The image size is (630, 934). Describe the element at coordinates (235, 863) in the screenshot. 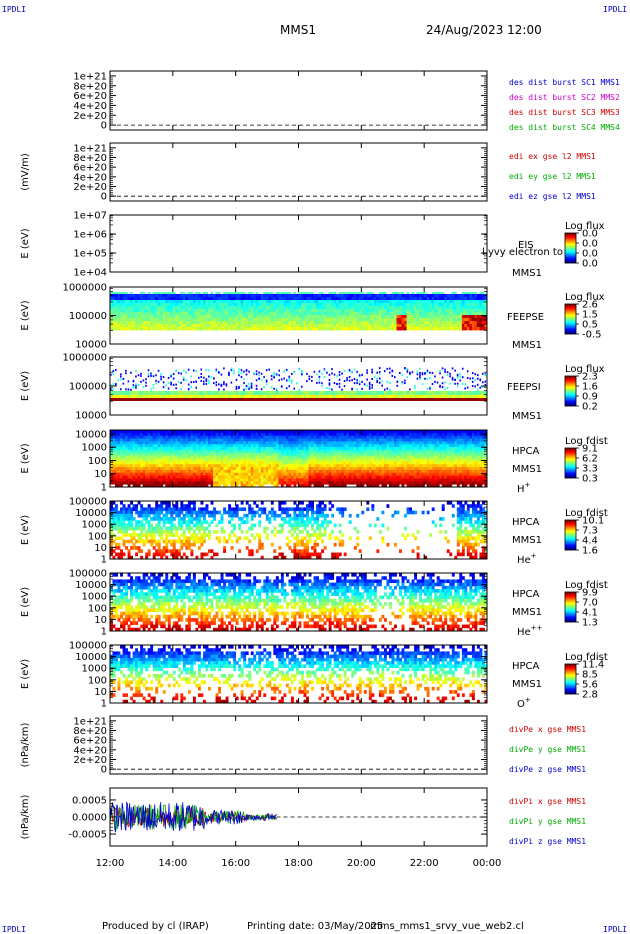

I see `x-tick-label: 16:00` at that location.